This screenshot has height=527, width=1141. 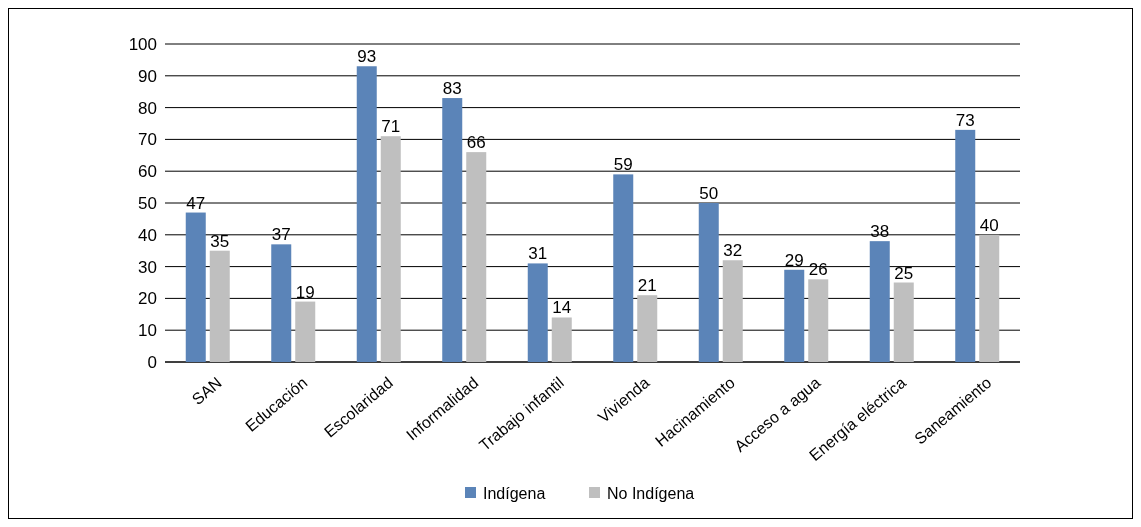 What do you see at coordinates (538, 254) in the screenshot?
I see `data-label: 31` at bounding box center [538, 254].